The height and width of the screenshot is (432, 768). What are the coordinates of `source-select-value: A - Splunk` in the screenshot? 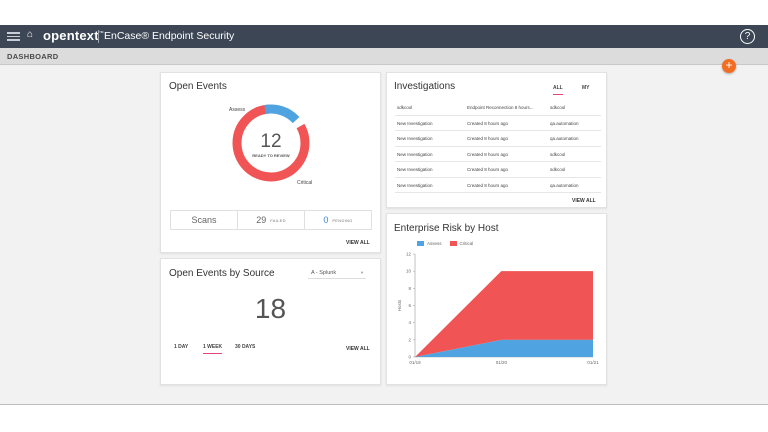 It's located at (324, 273).